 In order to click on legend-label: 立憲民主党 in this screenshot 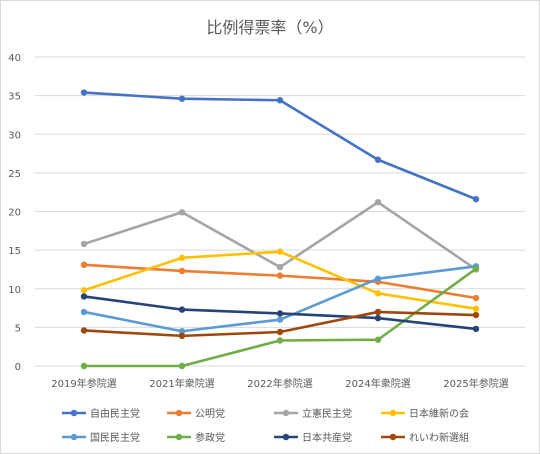, I will do `click(327, 413)`.